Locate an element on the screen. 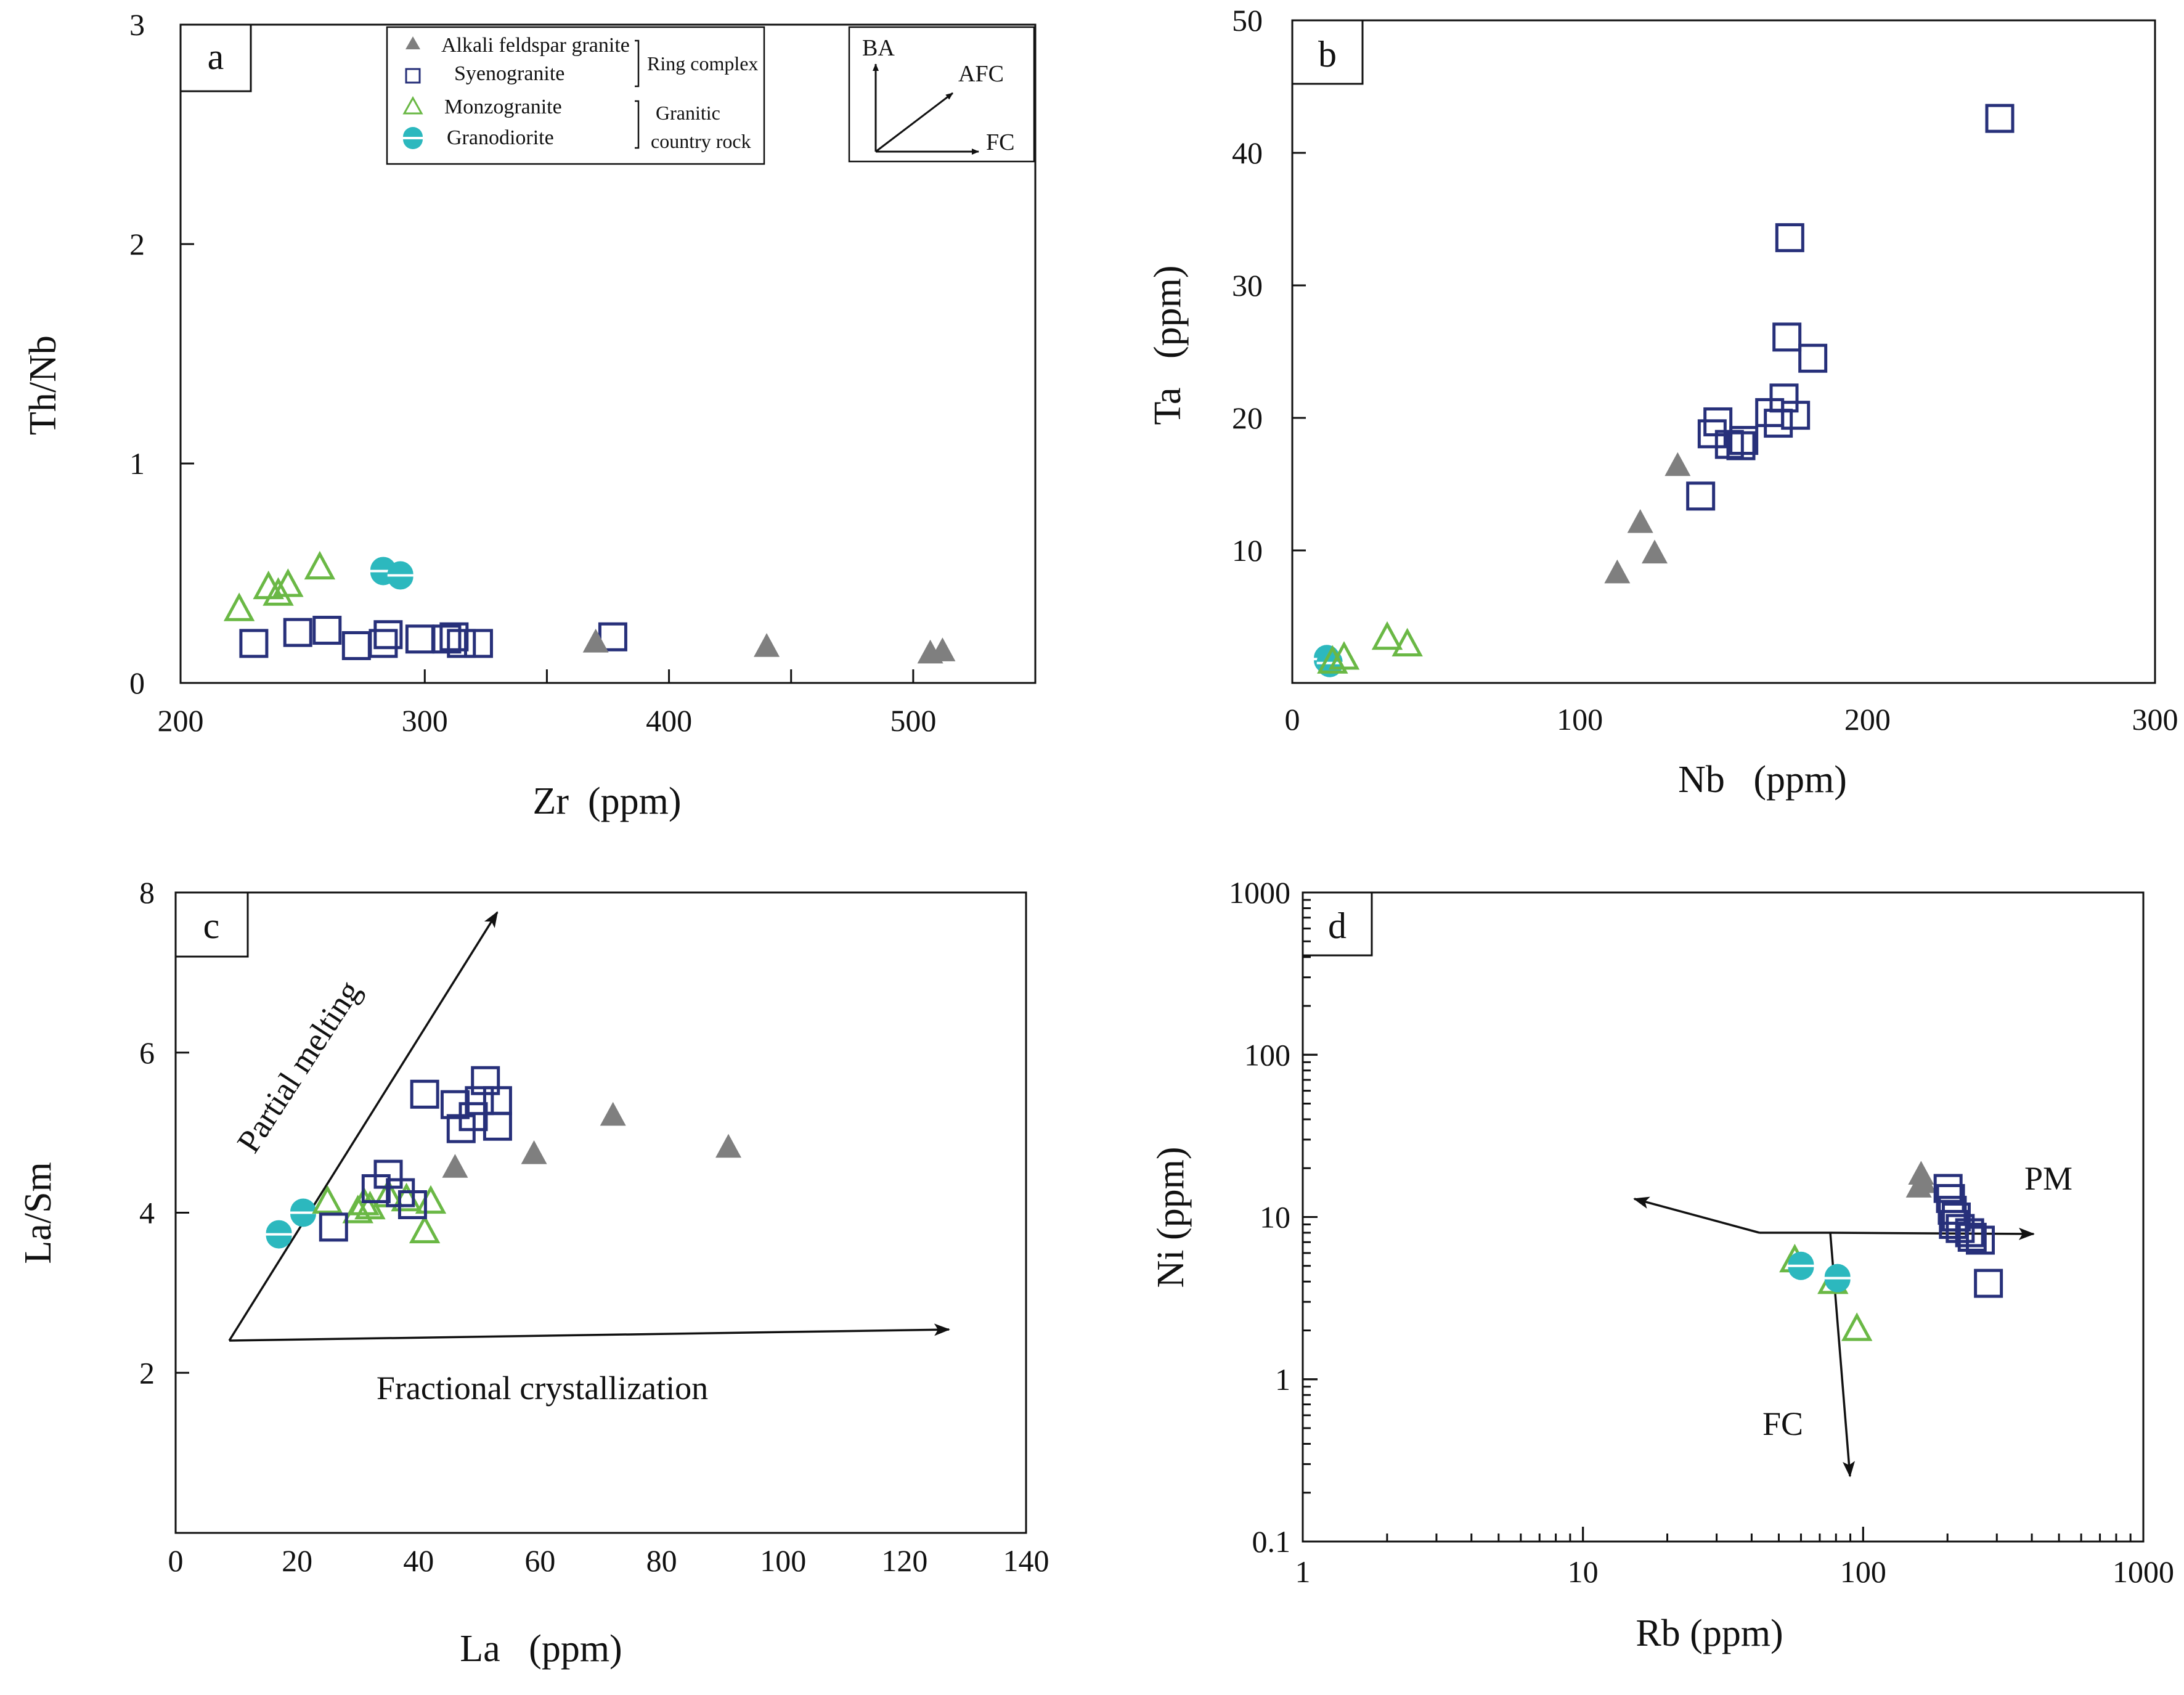  panel-c-ytick-label: 6 is located at coordinates (147, 1052).